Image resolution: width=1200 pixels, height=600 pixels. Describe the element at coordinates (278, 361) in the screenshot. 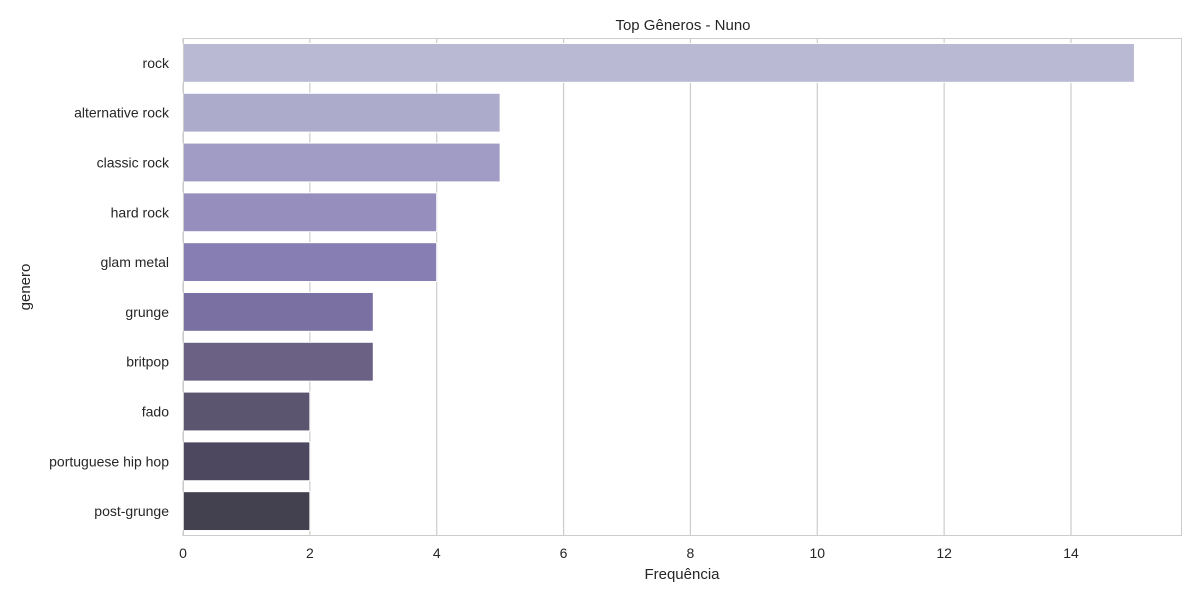

I see `bar-britpop` at that location.